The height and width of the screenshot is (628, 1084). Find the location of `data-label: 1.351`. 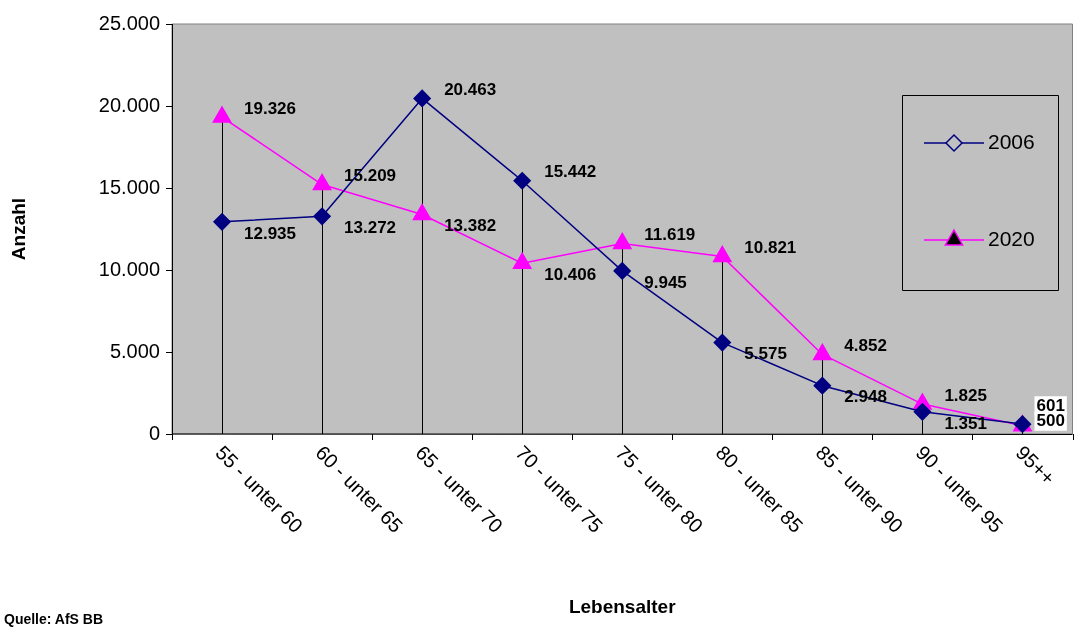

data-label: 1.351 is located at coordinates (965, 423).